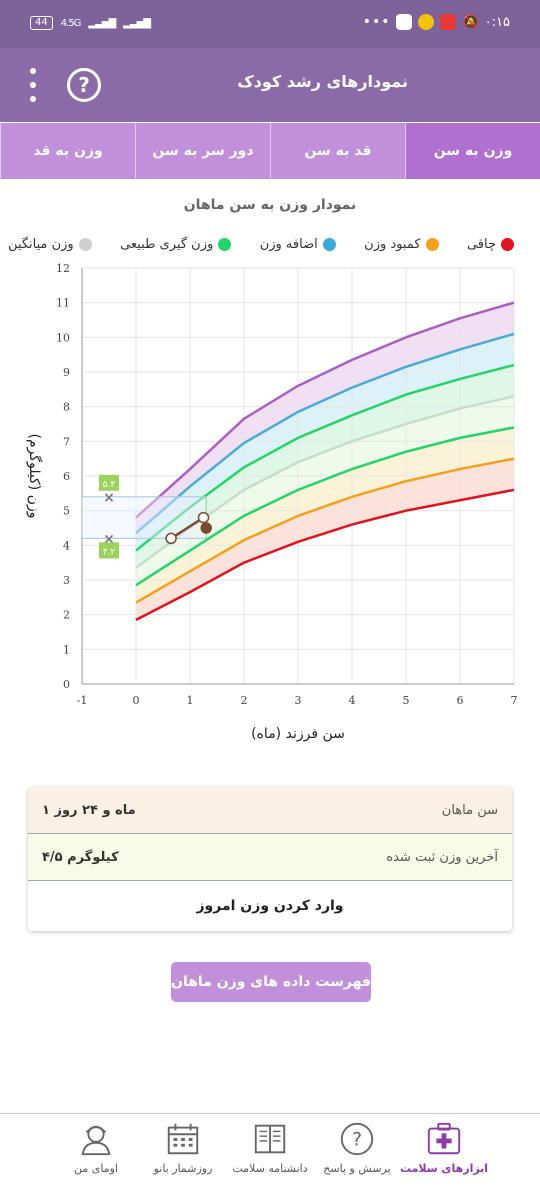 This screenshot has width=540, height=1200. Describe the element at coordinates (404, 22) in the screenshot. I see `play-store-icon` at that location.